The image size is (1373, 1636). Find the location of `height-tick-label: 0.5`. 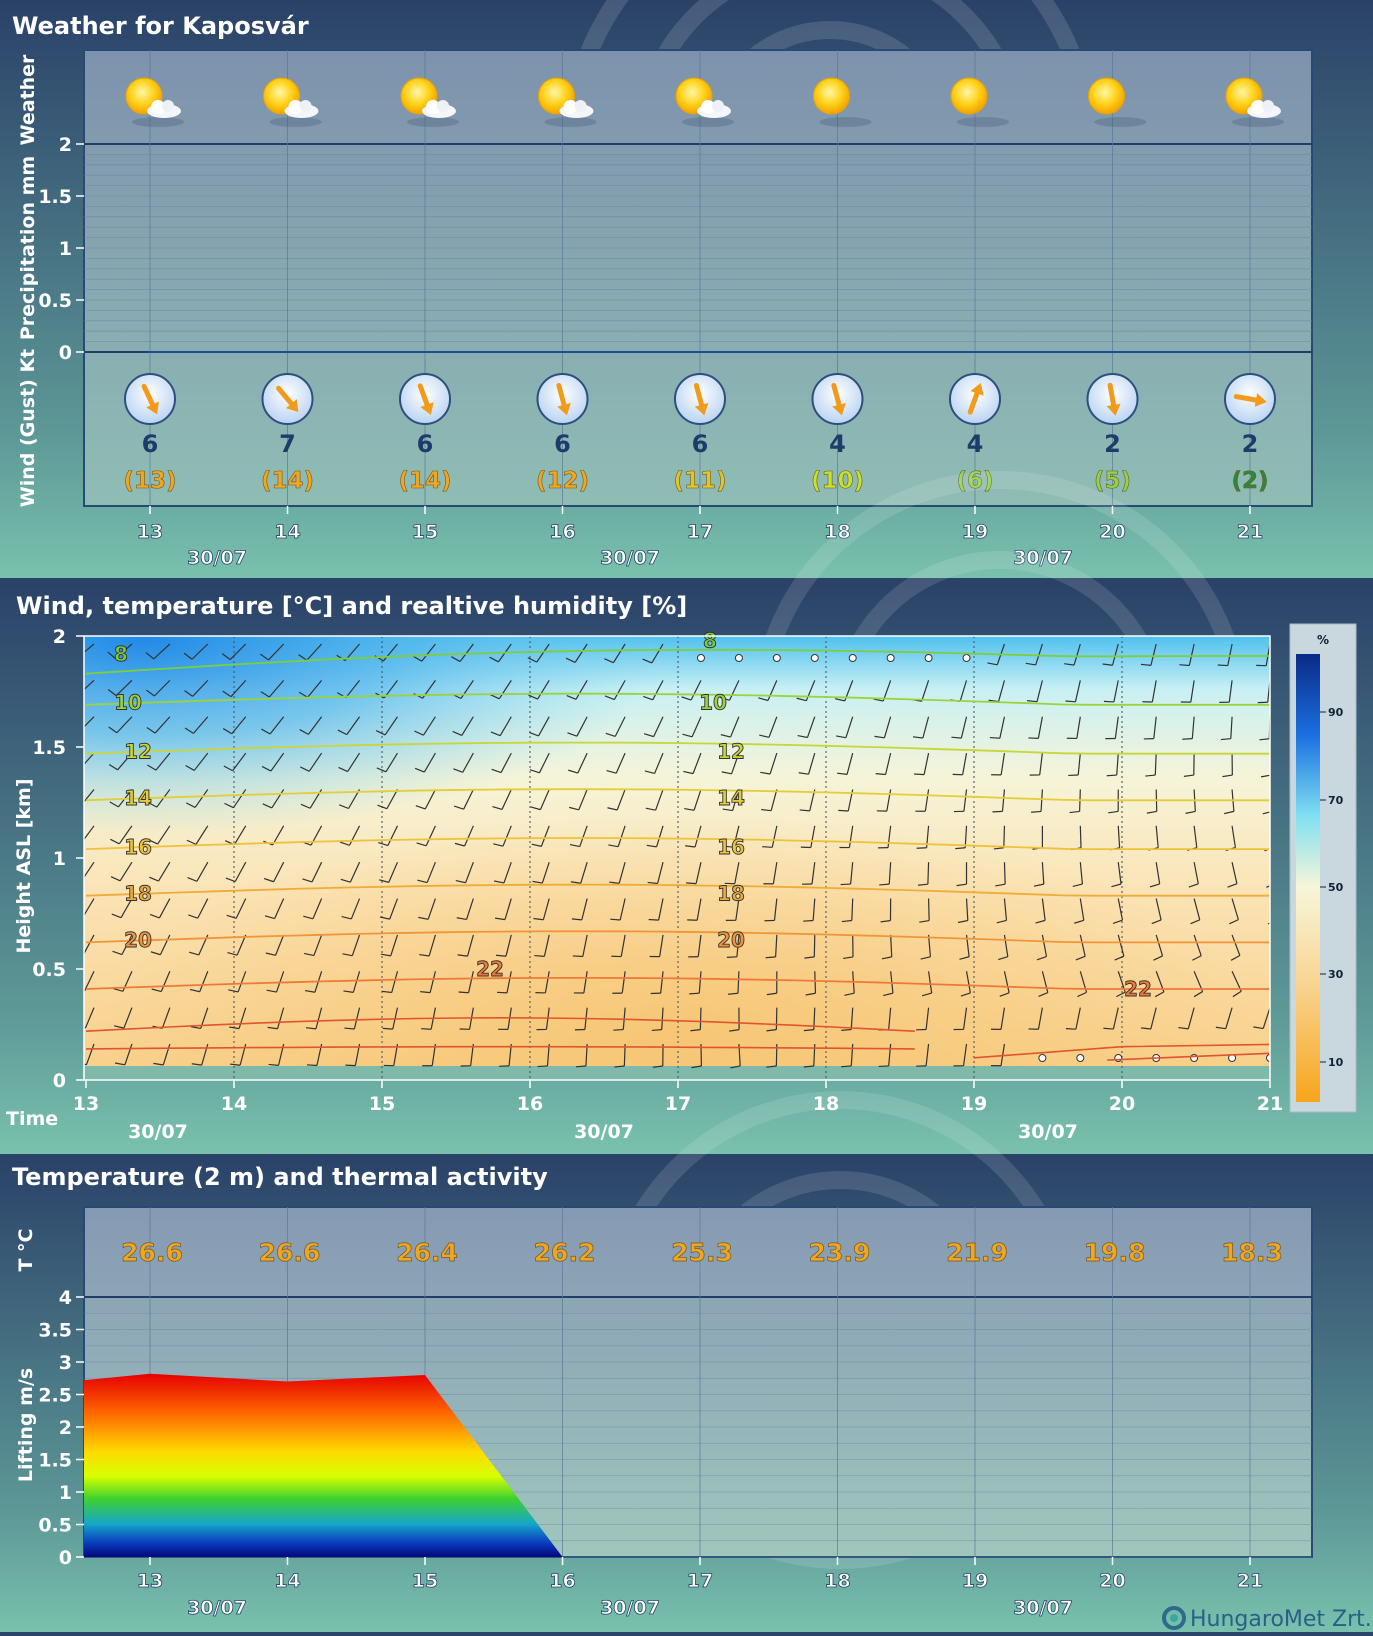

height-tick-label: 0.5 is located at coordinates (49, 970).